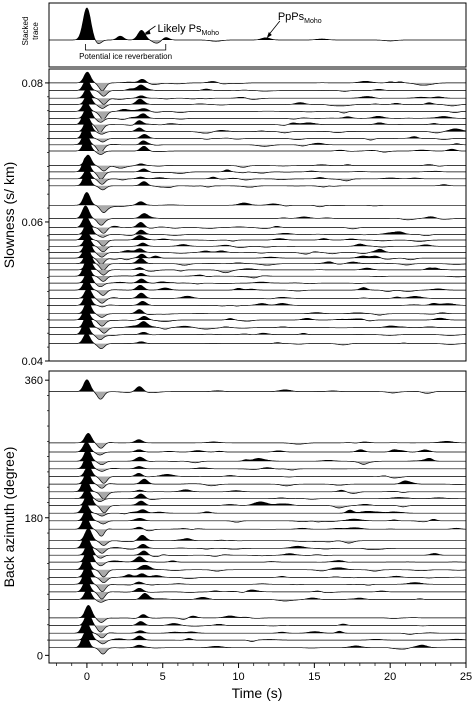  Describe the element at coordinates (25, 31) in the screenshot. I see `stacked-ylabel-line-1: Stacked` at that location.